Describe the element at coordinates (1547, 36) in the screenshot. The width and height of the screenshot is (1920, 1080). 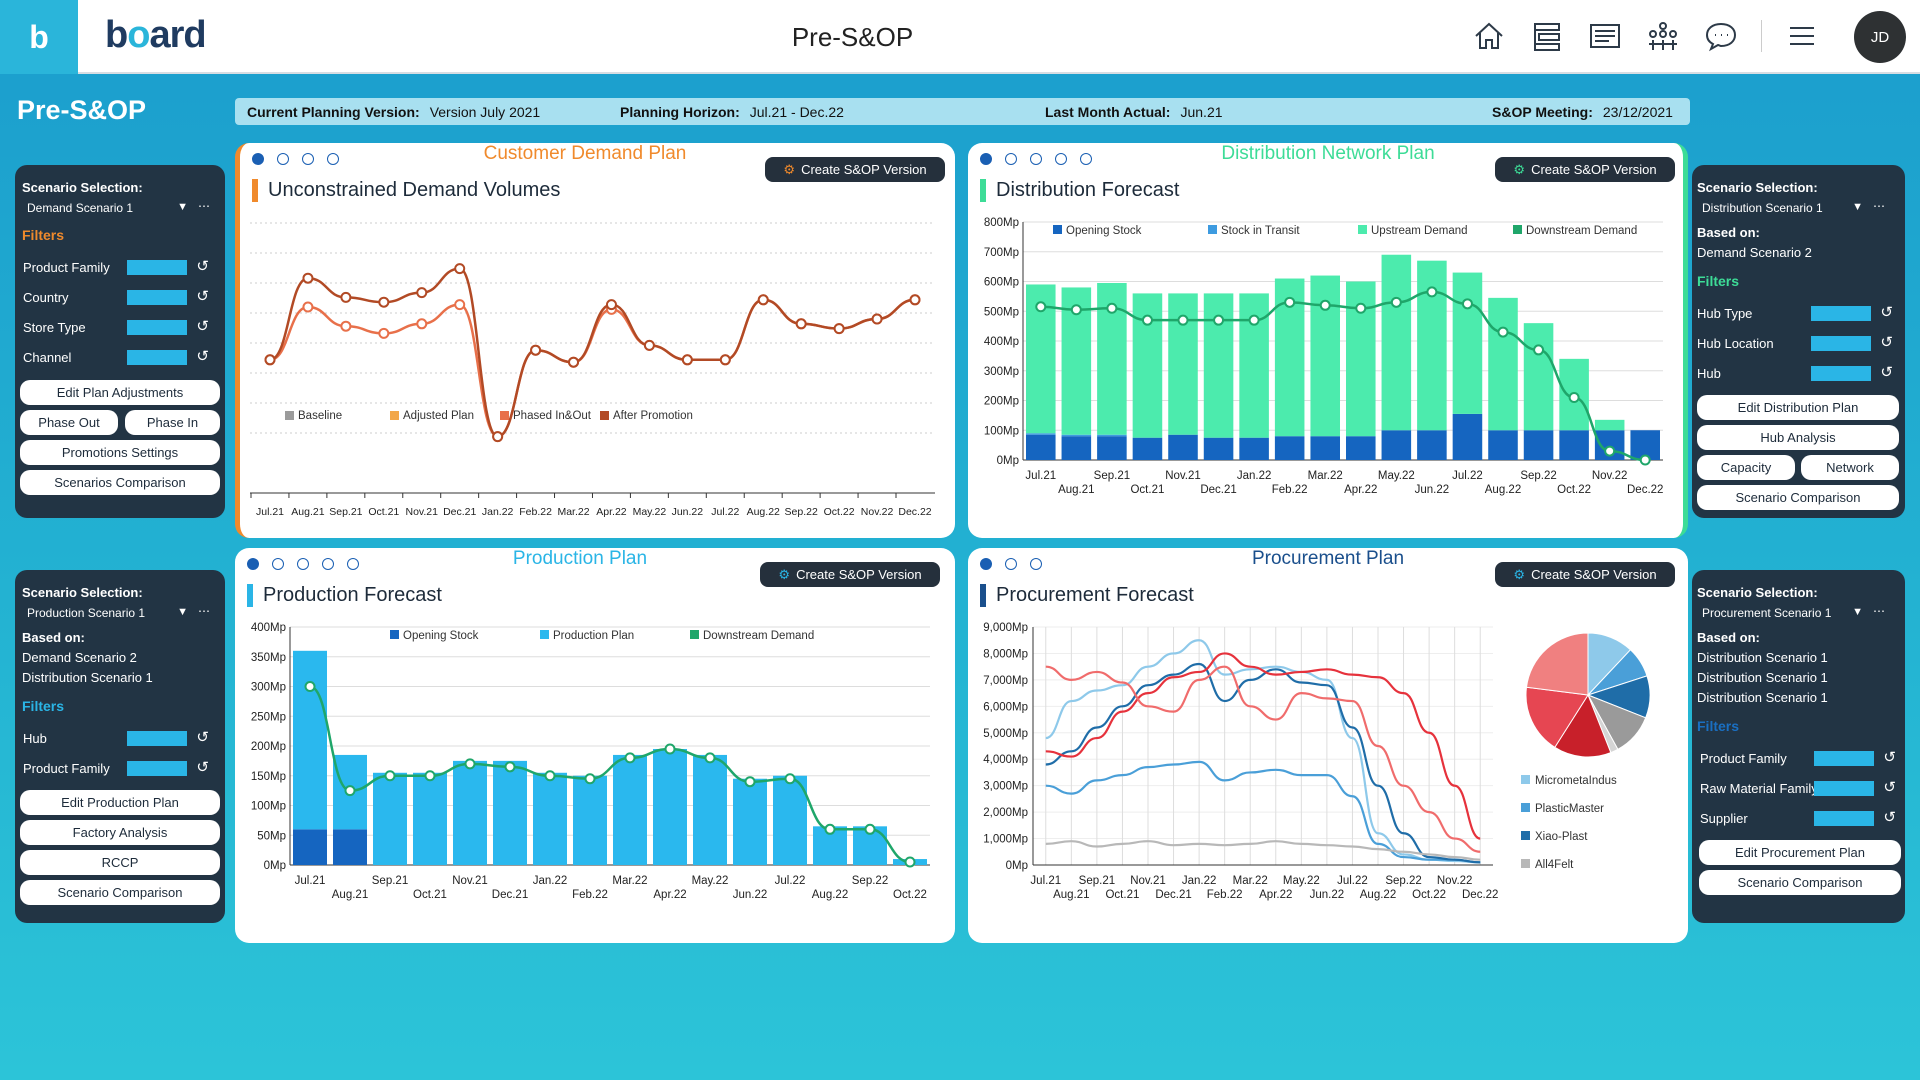
I see `hierarchy-icon` at that location.